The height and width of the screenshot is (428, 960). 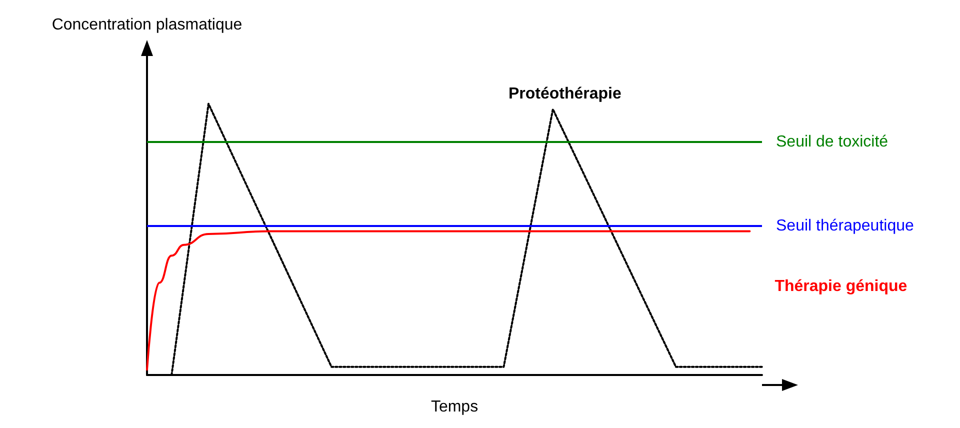 What do you see at coordinates (832, 141) in the screenshot?
I see `ref-line-label: Seuil de toxicité` at bounding box center [832, 141].